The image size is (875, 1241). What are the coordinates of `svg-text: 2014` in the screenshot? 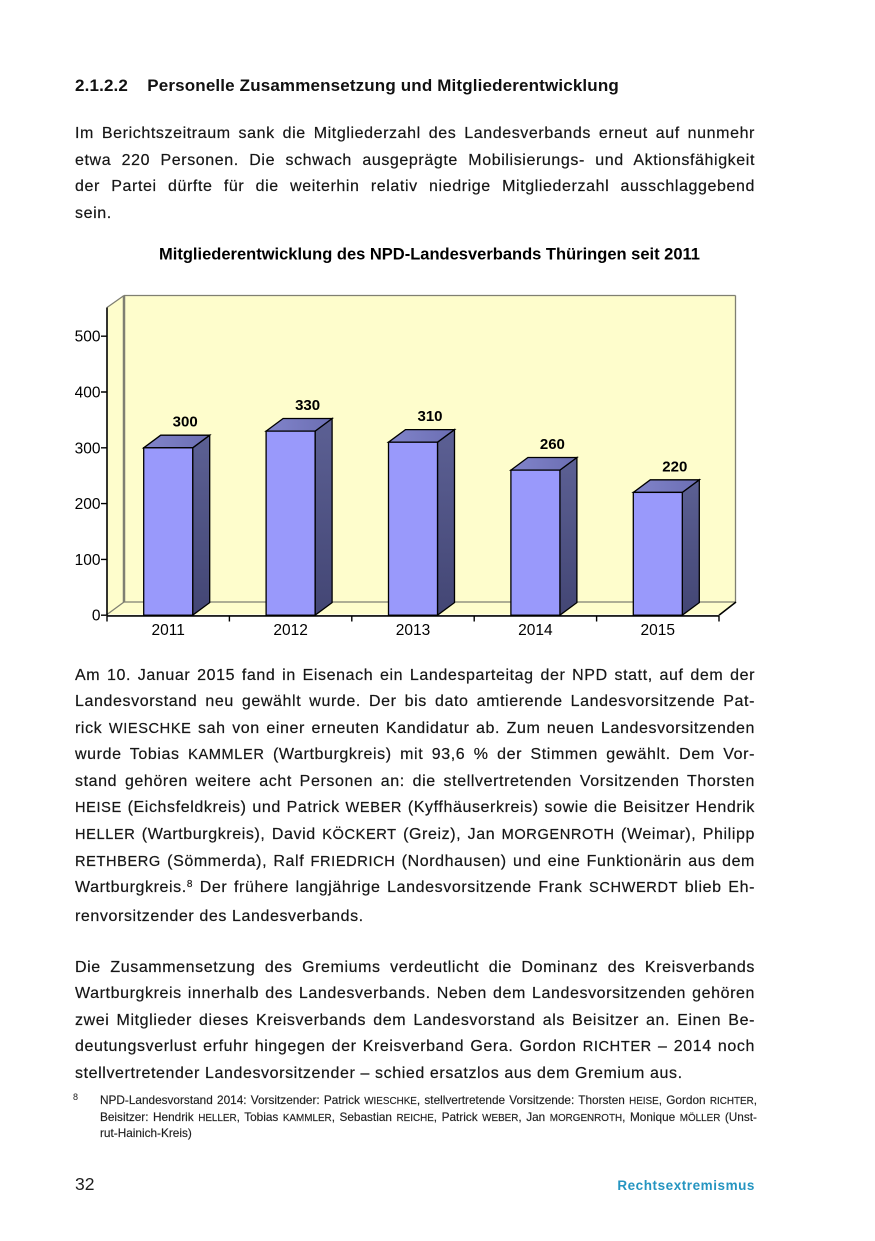 It's located at (535, 630).